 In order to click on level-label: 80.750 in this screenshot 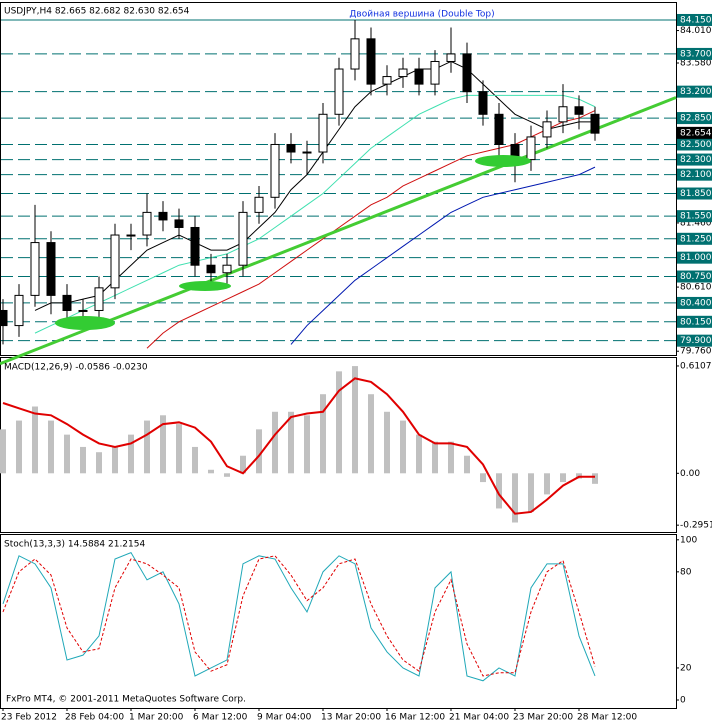, I will do `click(696, 277)`.